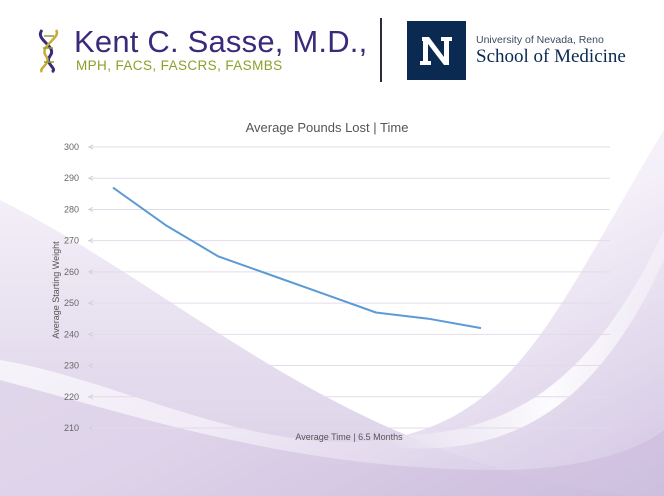  Describe the element at coordinates (71, 209) in the screenshot. I see `y-tick-label: 280` at that location.